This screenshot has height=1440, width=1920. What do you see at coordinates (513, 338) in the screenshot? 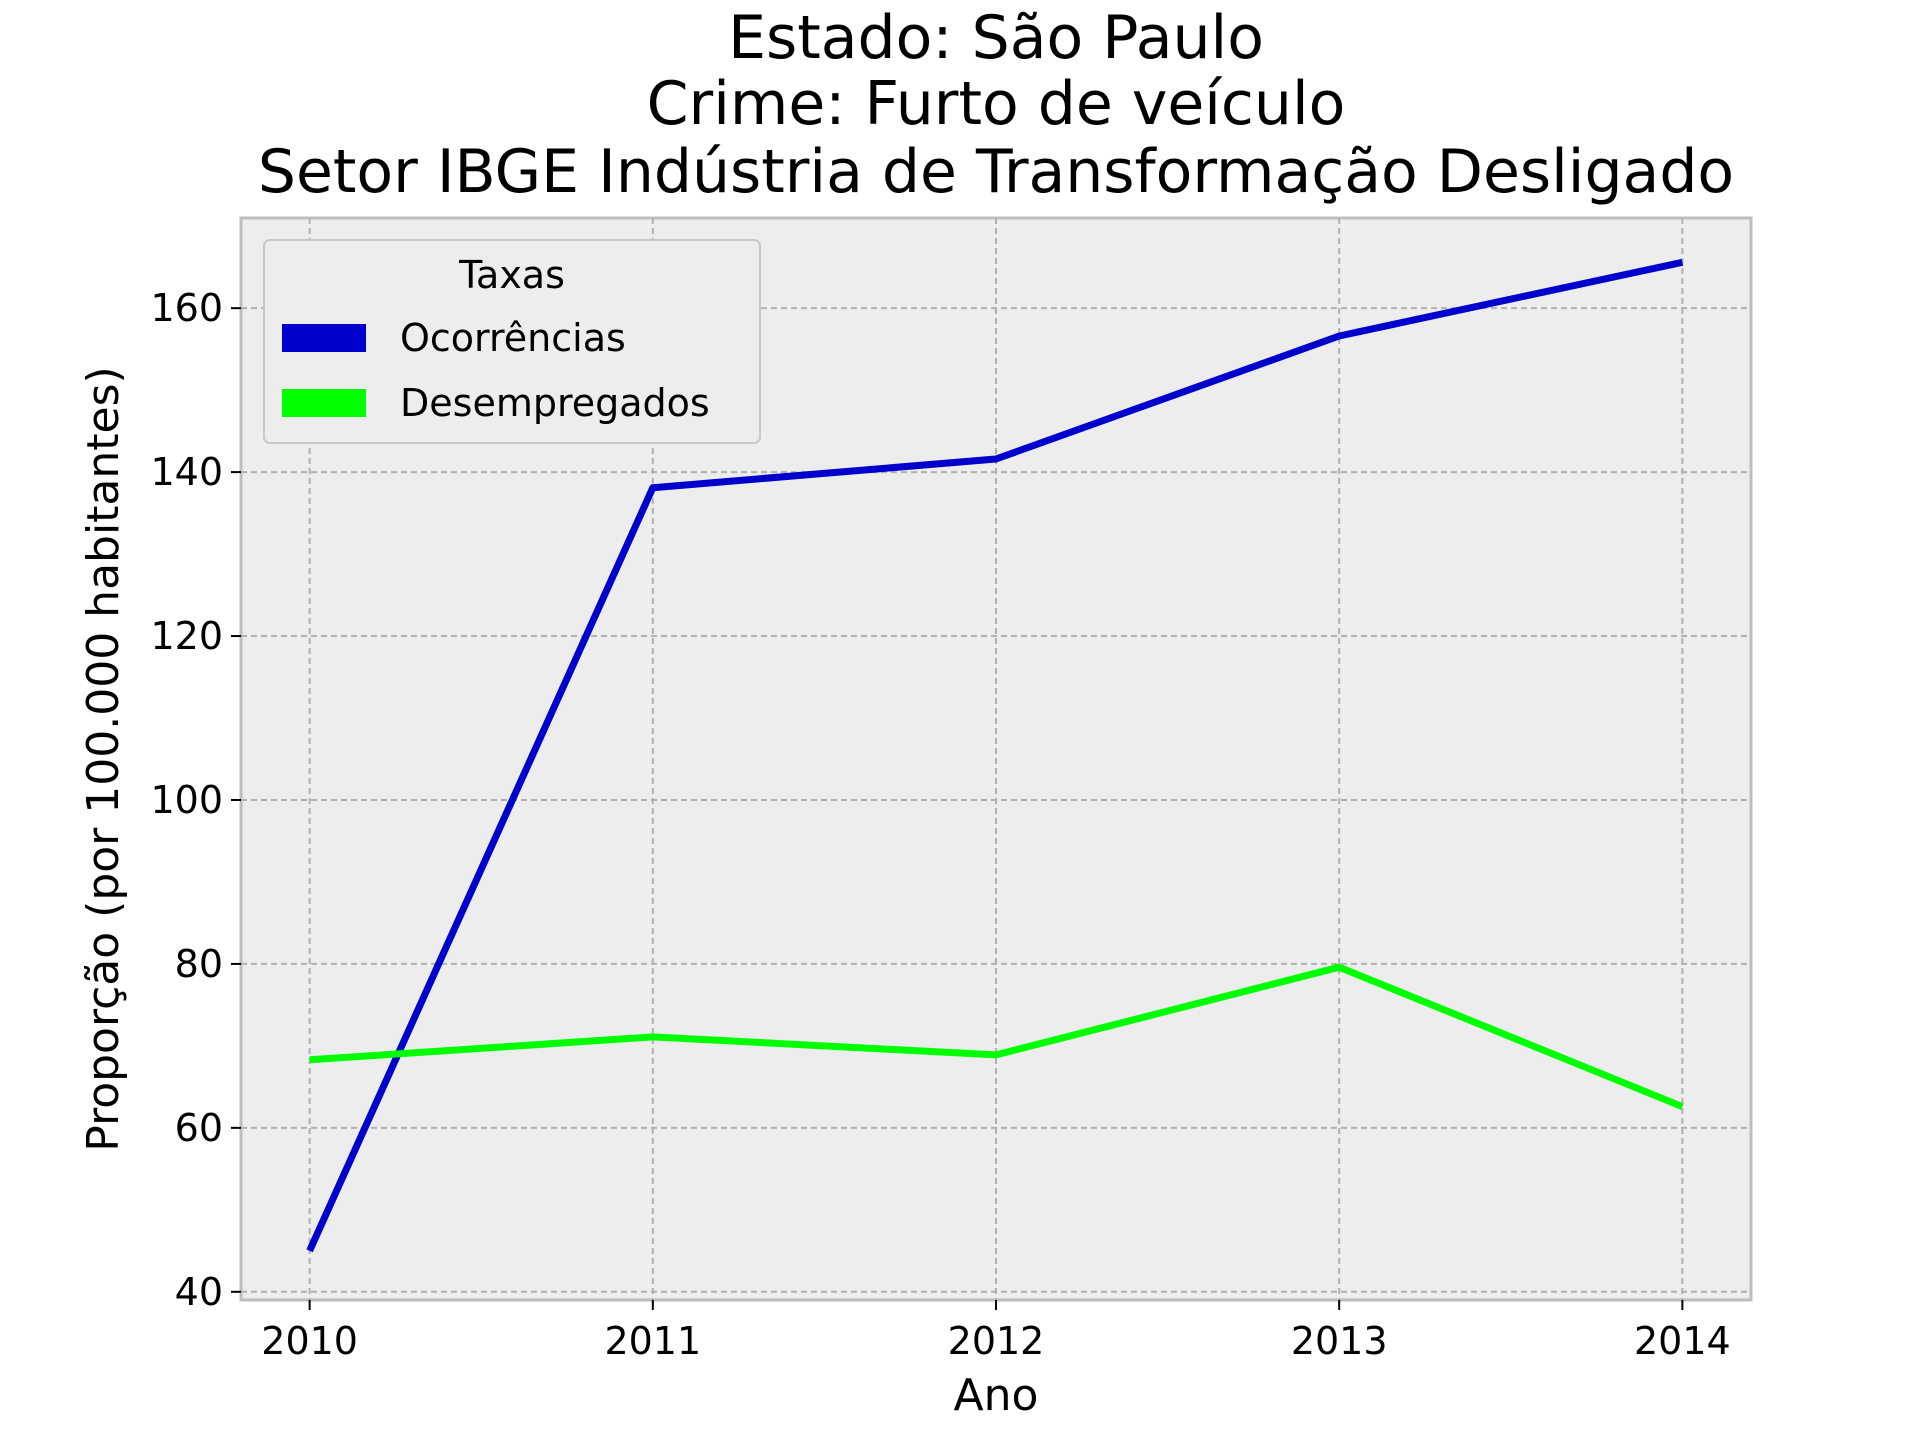
I see `legend-label-ocorrencias: Ocorrências` at bounding box center [513, 338].